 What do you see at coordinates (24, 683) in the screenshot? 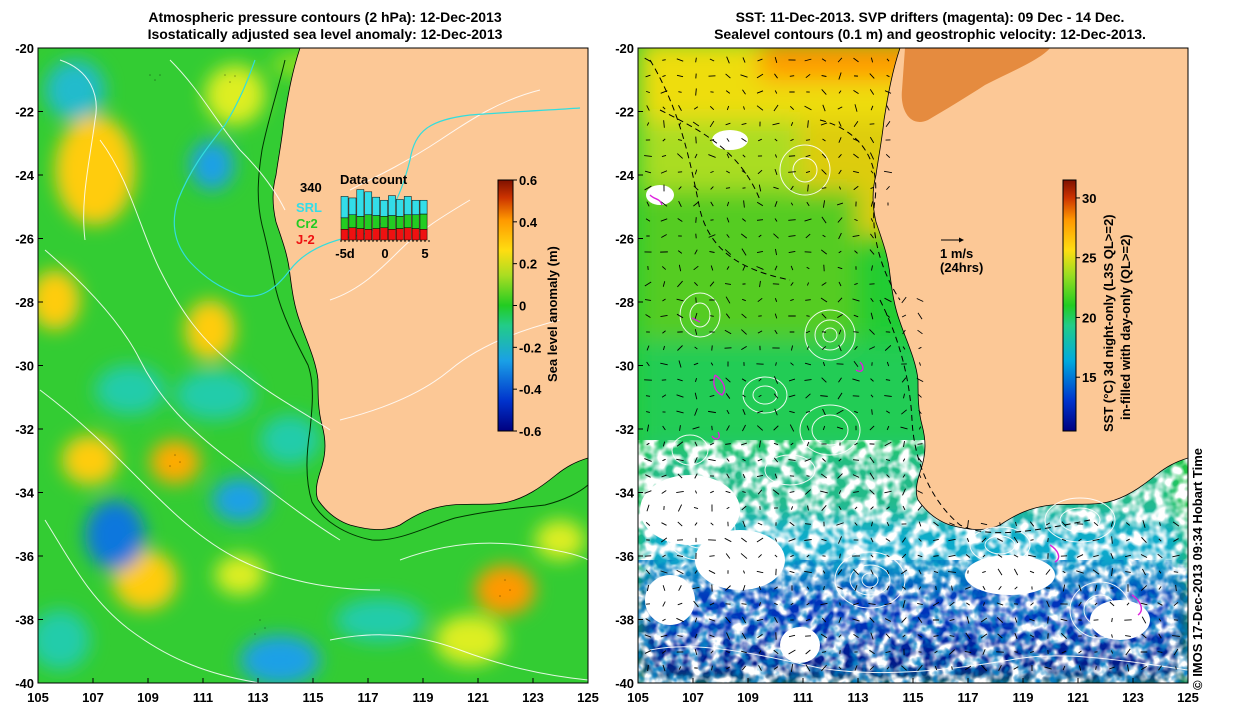
I see `lat-tick-label: -40` at bounding box center [24, 683].